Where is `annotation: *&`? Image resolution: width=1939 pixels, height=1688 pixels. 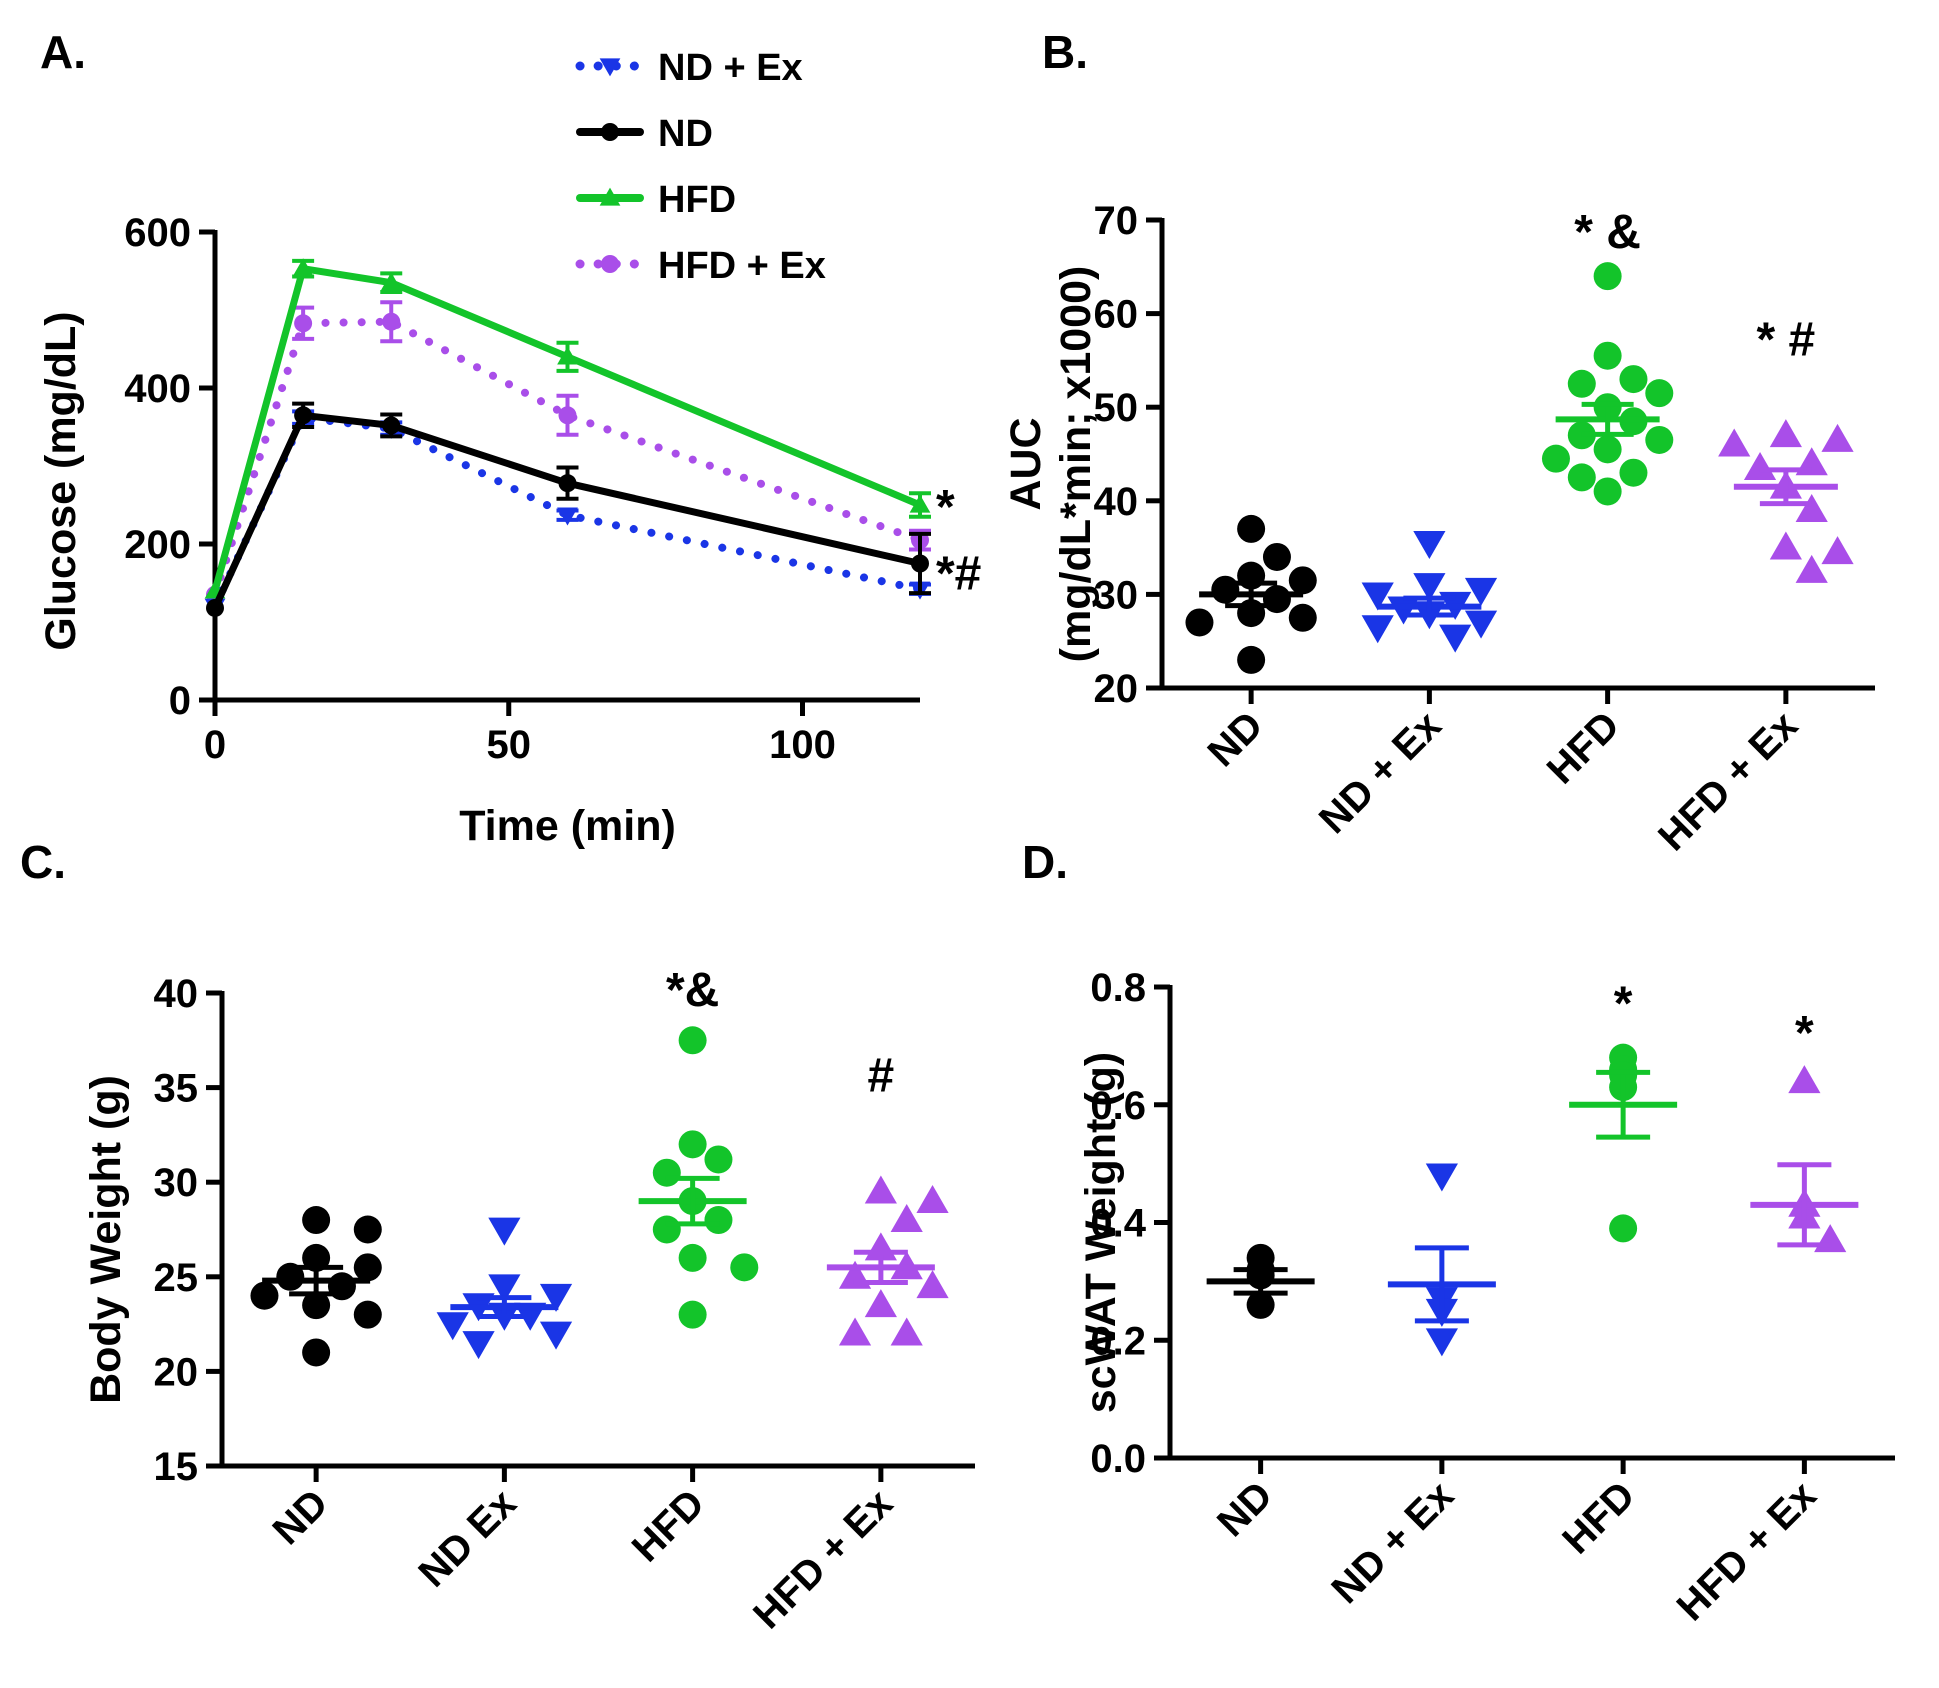 annotation: *& is located at coordinates (692, 990).